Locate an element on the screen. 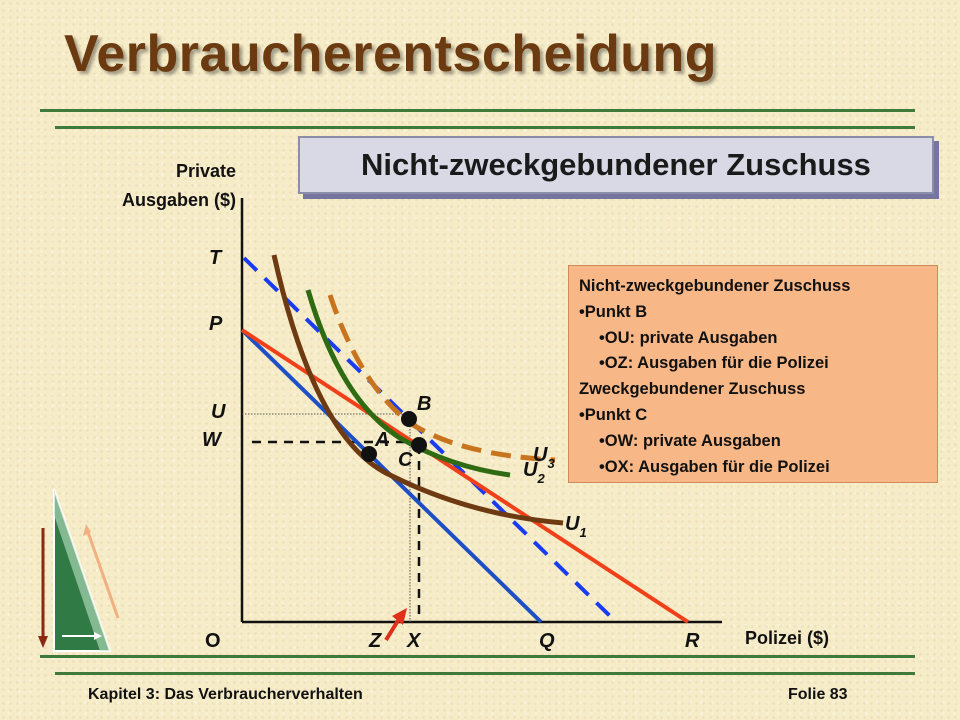 The image size is (960, 720). decorative-arrow-diagonal-head is located at coordinates (87, 530).